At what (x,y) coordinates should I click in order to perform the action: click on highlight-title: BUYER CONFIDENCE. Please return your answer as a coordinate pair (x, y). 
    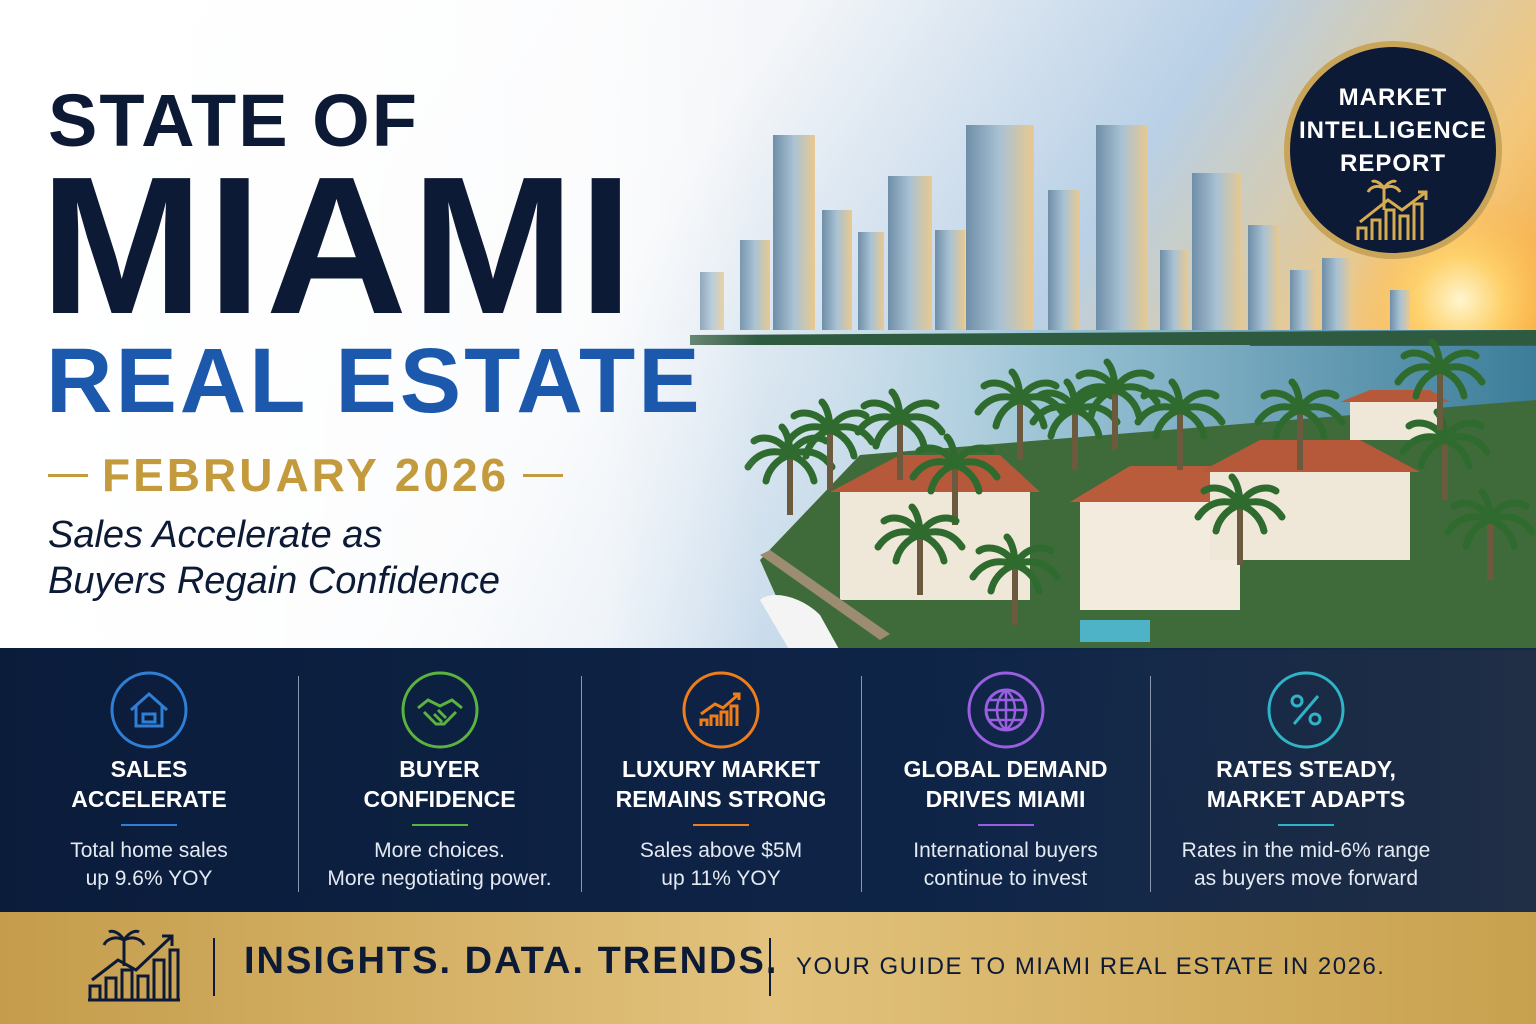
    Looking at the image, I should click on (439, 784).